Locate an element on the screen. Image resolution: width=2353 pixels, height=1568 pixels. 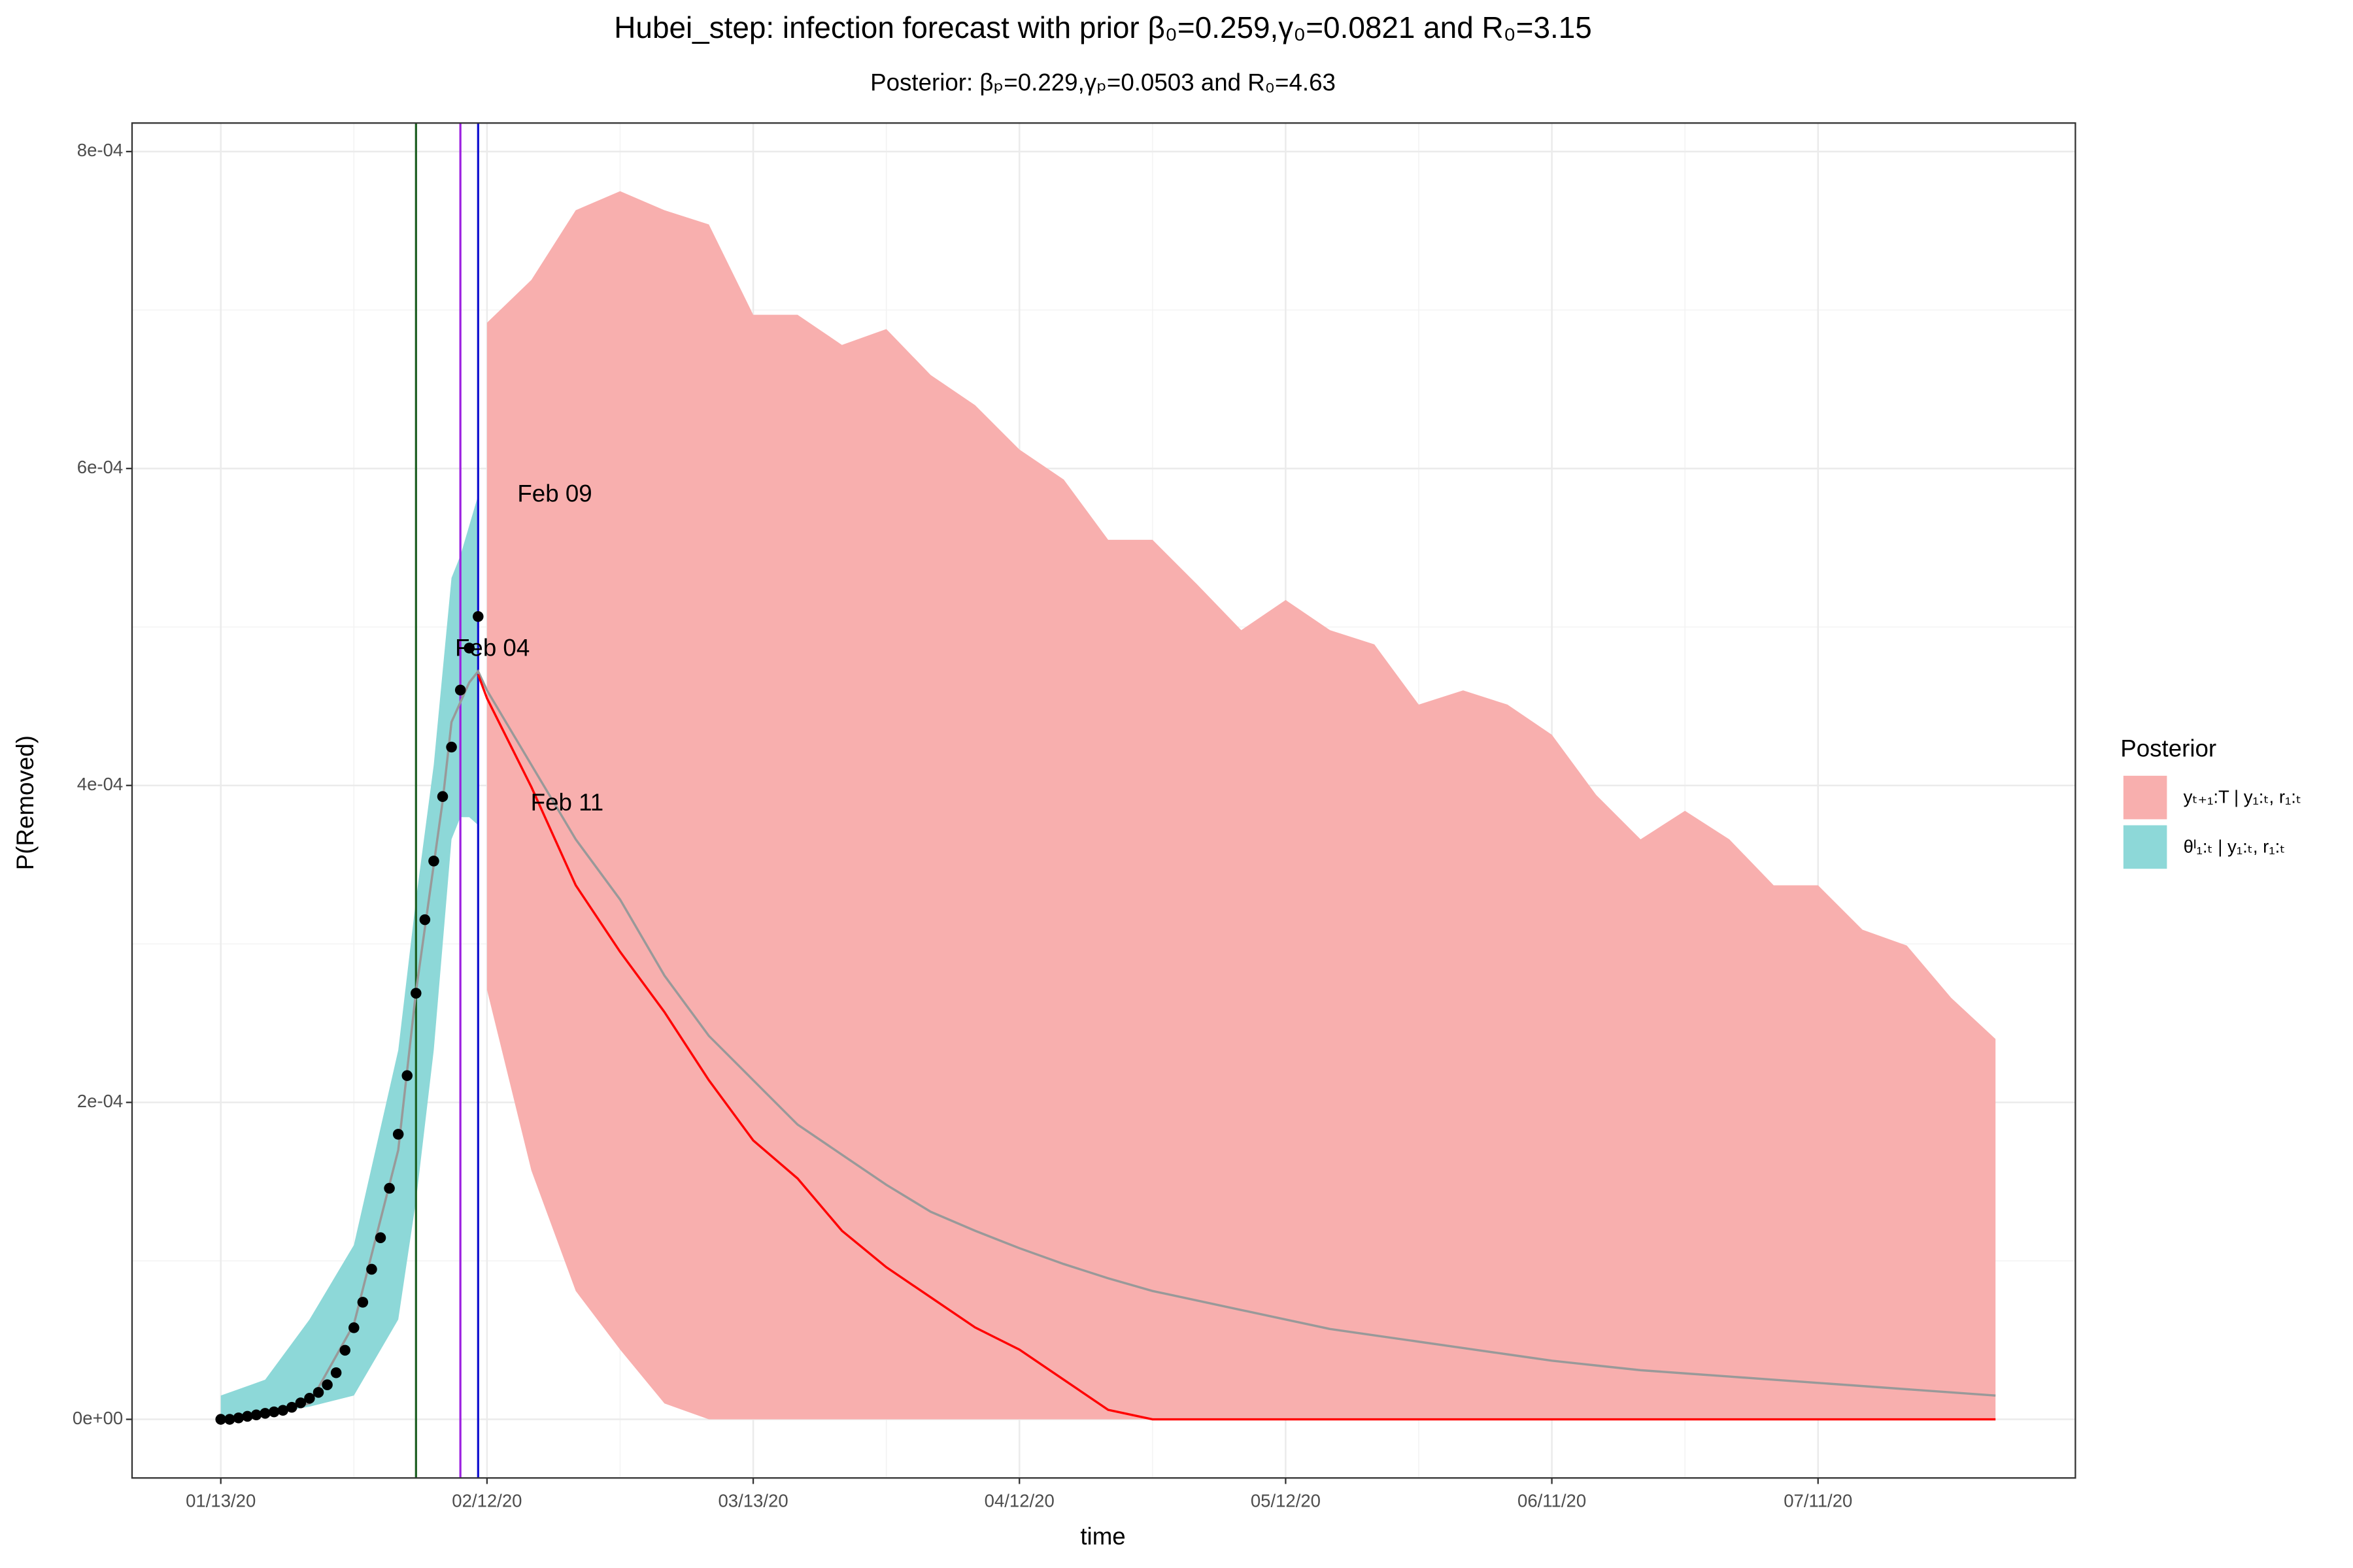
x-tick-label: 01/13/20 is located at coordinates (221, 1500).